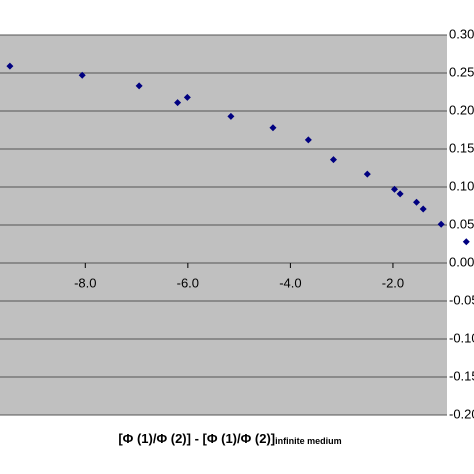 This screenshot has height=474, width=474. I want to click on y-tick-label: 0.10, so click(461, 185).